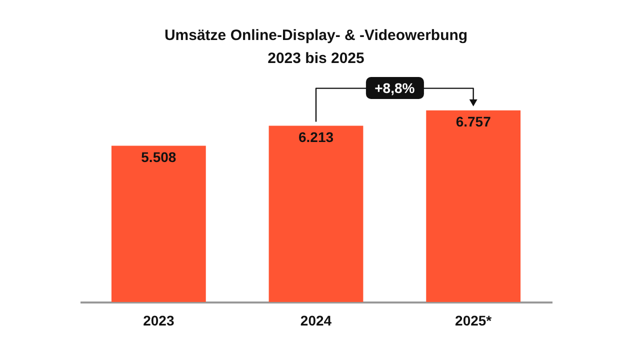 This screenshot has width=630, height=340. What do you see at coordinates (316, 47) in the screenshot?
I see `chart-title: Umsätze Online-Display- & -Videowerbung 2023 bis 2025` at bounding box center [316, 47].